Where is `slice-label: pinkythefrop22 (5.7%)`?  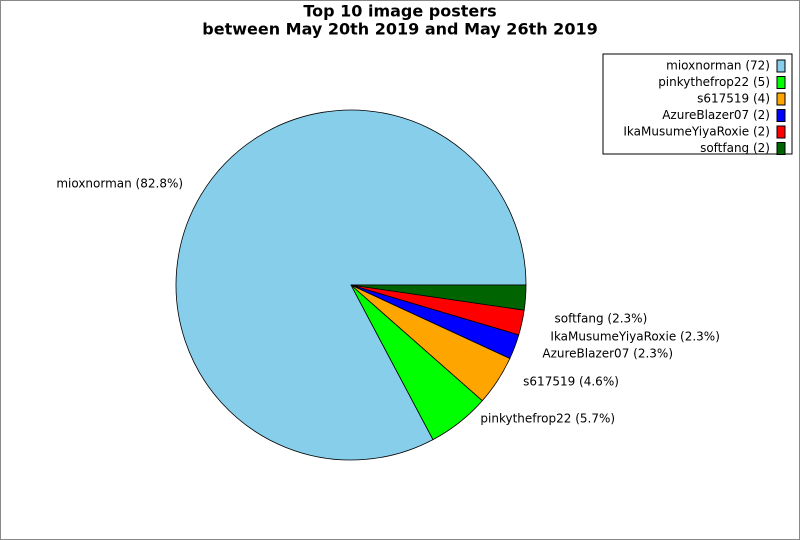
slice-label: pinkythefrop22 (5.7%) is located at coordinates (547, 418).